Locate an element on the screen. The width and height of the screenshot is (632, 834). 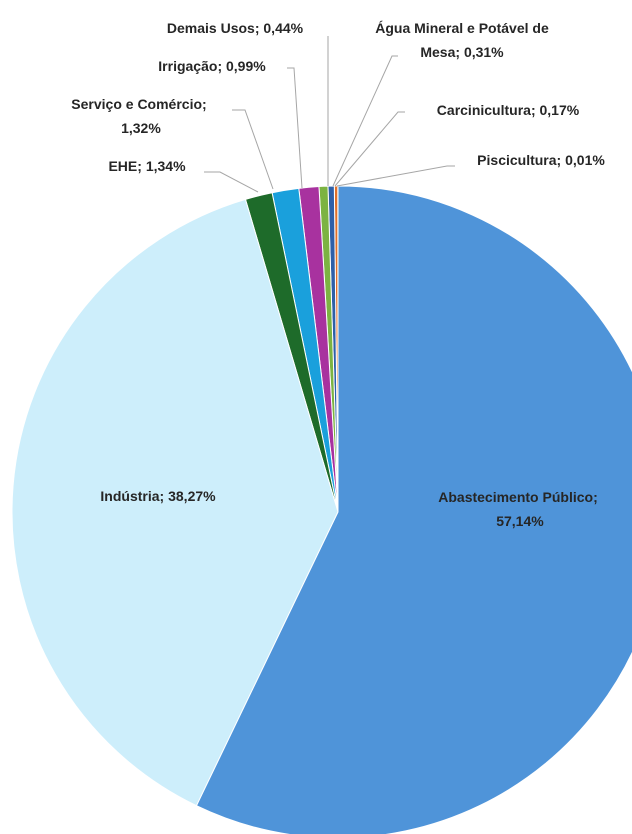
data-label: Piscicultura0,01% is located at coordinates (541, 160).